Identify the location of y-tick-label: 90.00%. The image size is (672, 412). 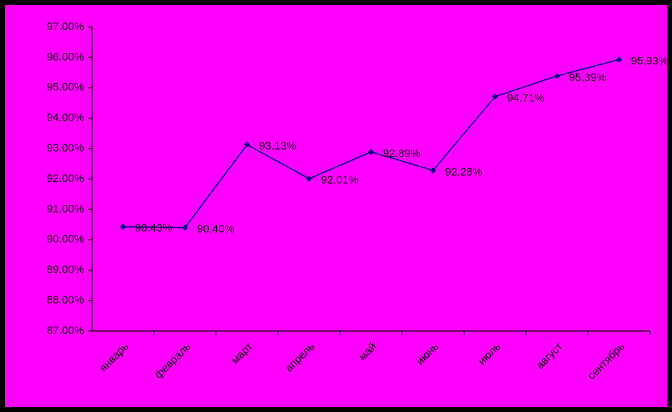
(66, 240).